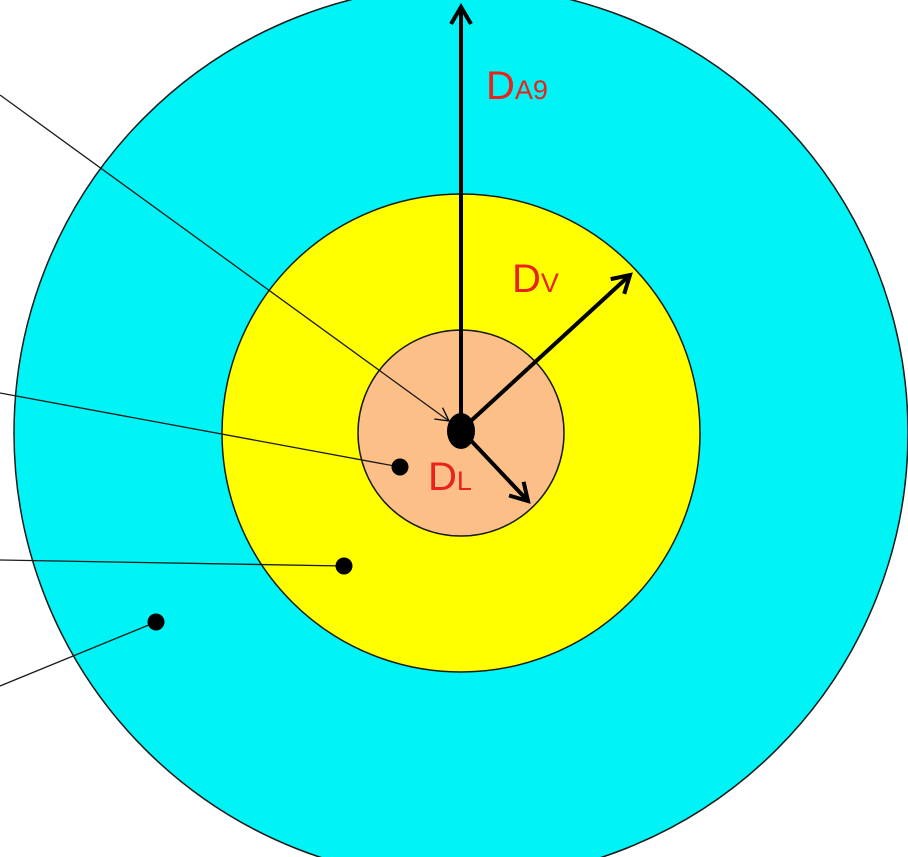  What do you see at coordinates (517, 86) in the screenshot?
I see `outer-radius-label: DA9` at bounding box center [517, 86].